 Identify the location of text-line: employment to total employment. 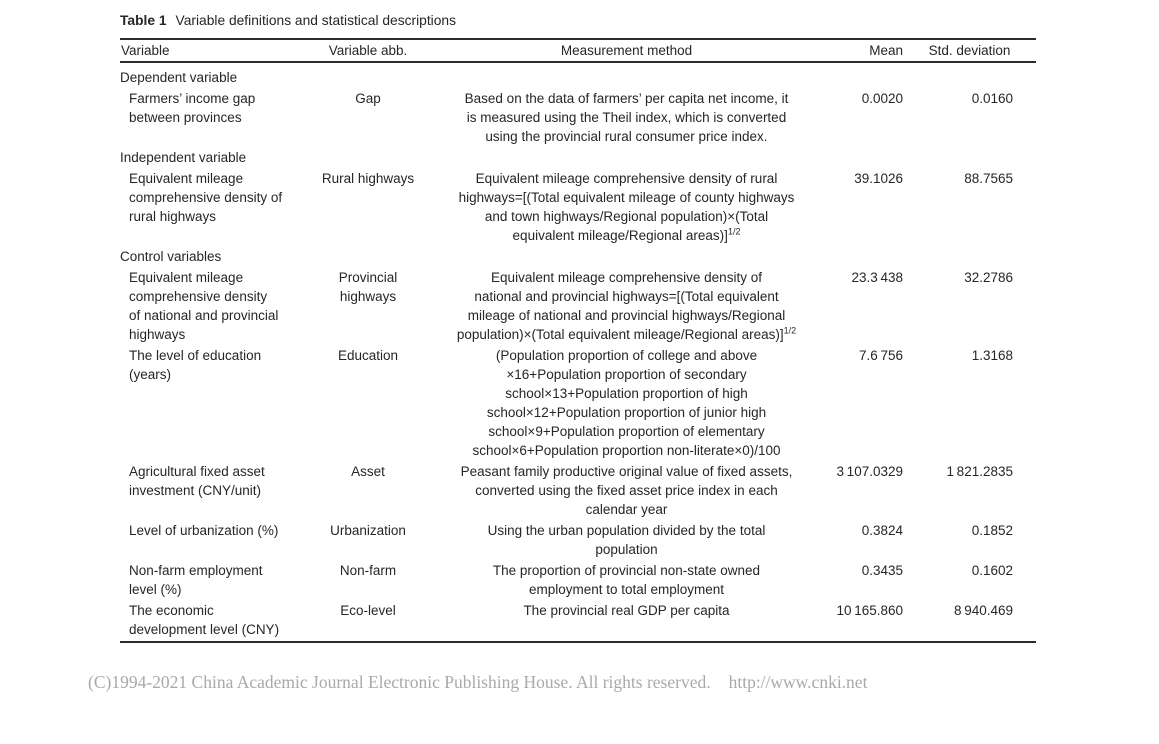
(626, 589).